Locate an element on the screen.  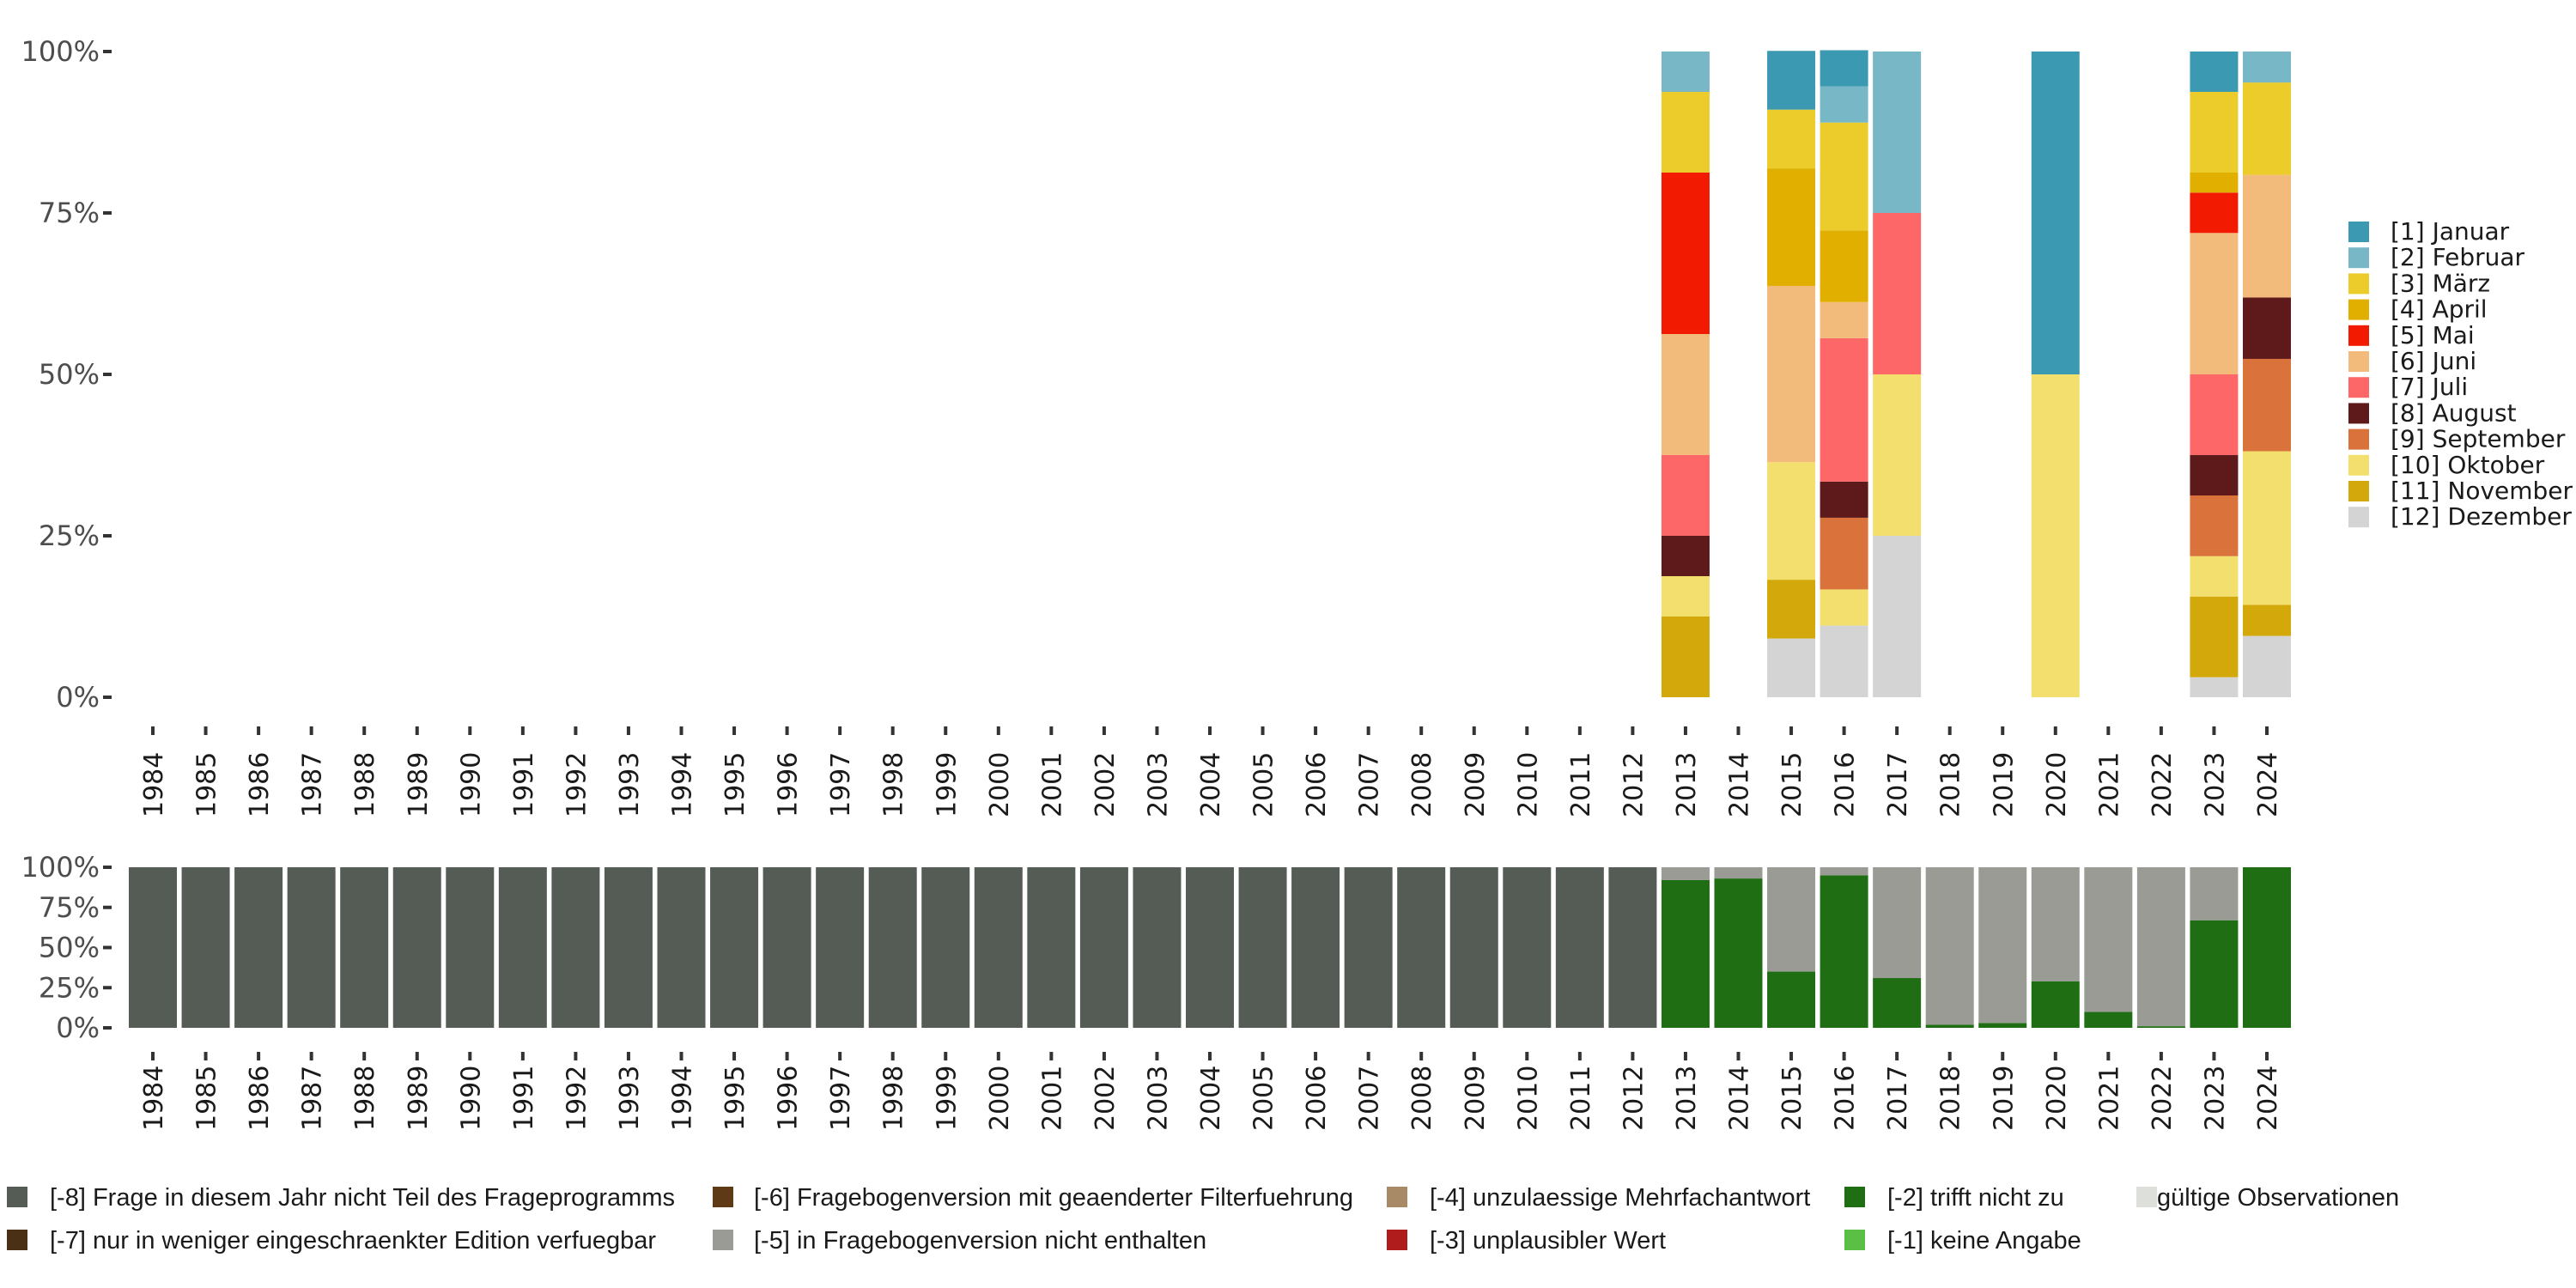
x-tick-label: 1995 is located at coordinates (735, 1098).